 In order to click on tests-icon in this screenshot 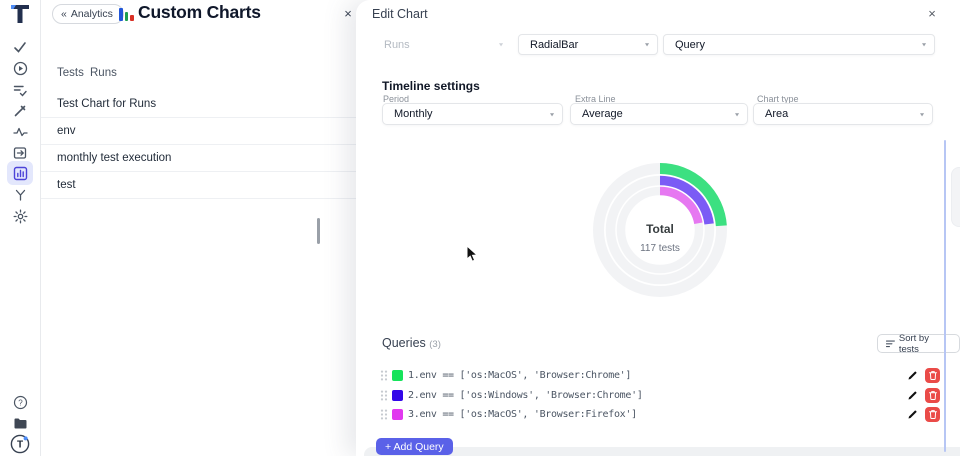, I will do `click(20, 47)`.